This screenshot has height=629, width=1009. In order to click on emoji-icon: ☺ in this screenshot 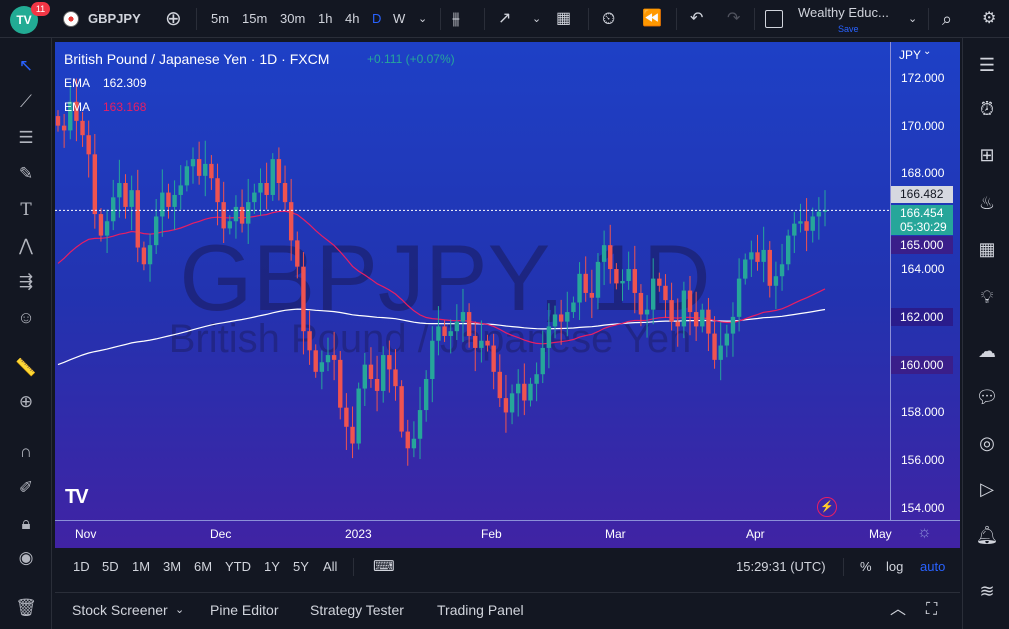, I will do `click(26, 317)`.